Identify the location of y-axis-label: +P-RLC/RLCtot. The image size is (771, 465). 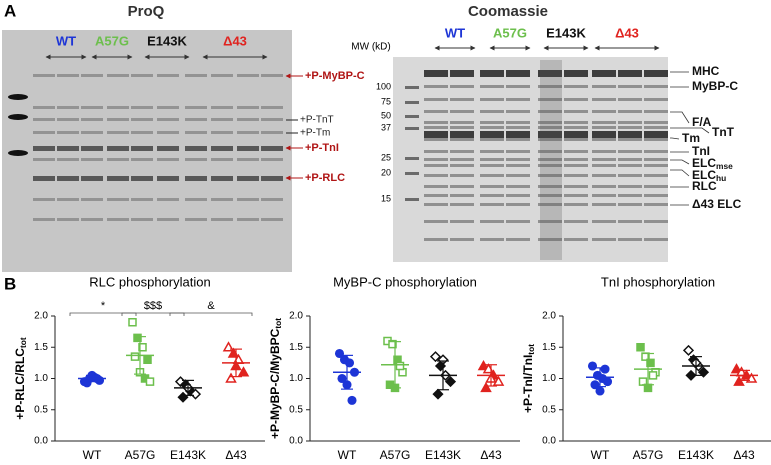
(20, 378).